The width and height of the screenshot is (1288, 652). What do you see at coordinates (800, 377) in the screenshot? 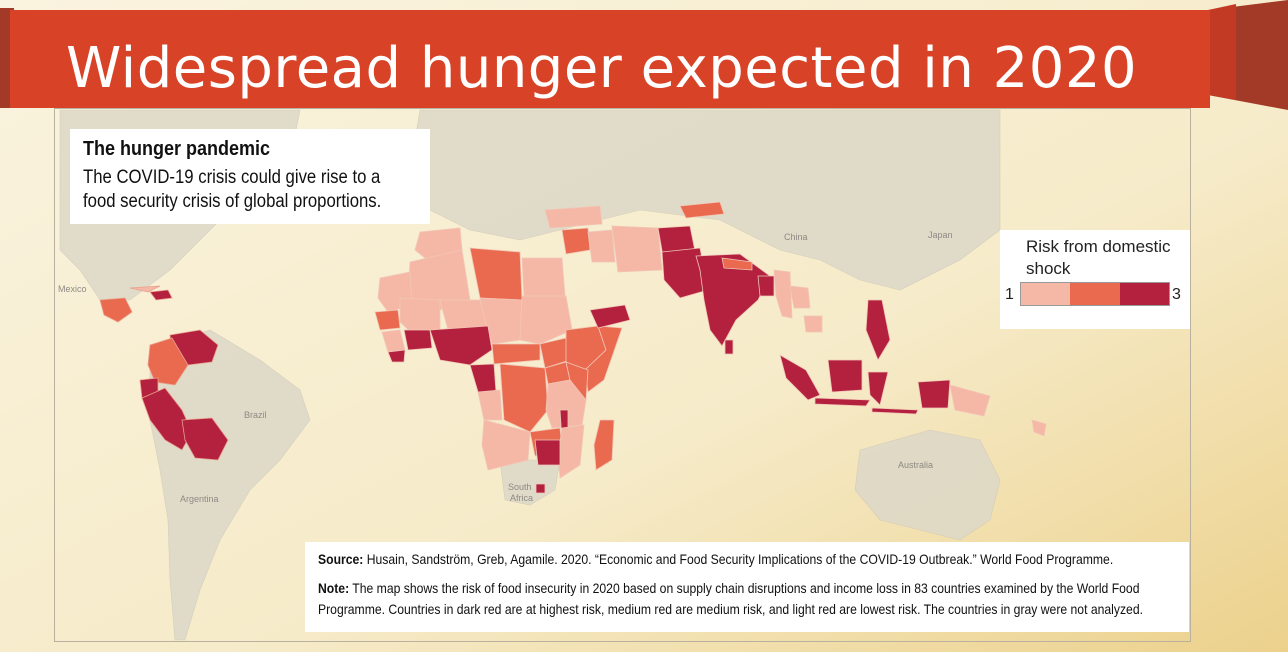
I see `country-sumatra` at bounding box center [800, 377].